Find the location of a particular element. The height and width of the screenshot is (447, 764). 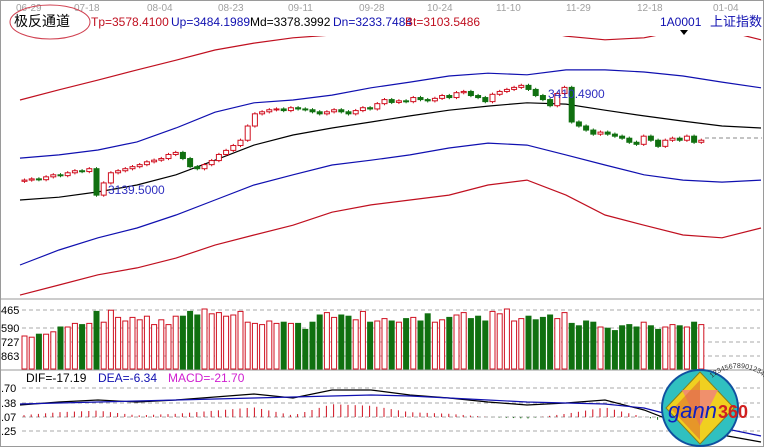

high-annotation: 3410.4900 is located at coordinates (576, 94).